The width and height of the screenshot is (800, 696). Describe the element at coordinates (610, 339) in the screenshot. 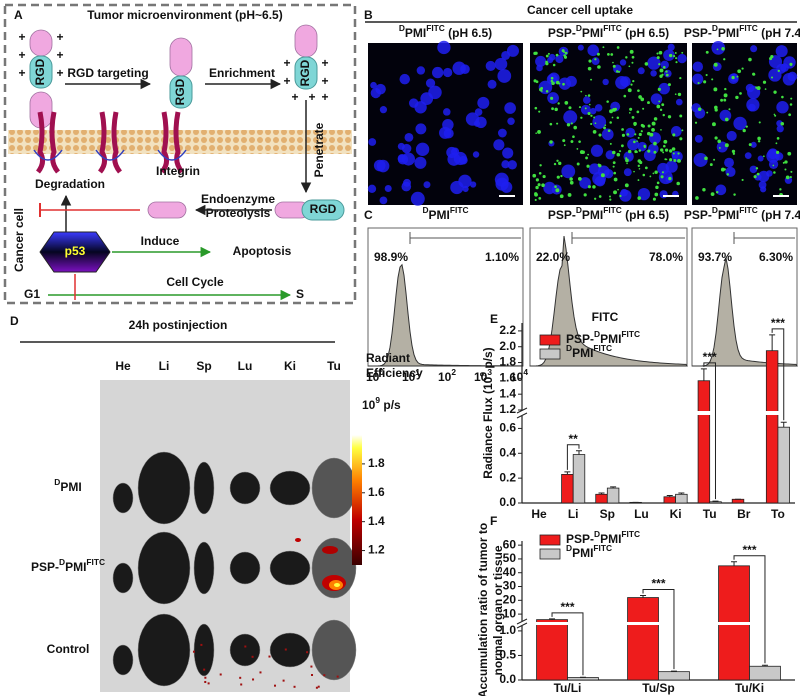

I see `legend-label-part: PMI` at that location.